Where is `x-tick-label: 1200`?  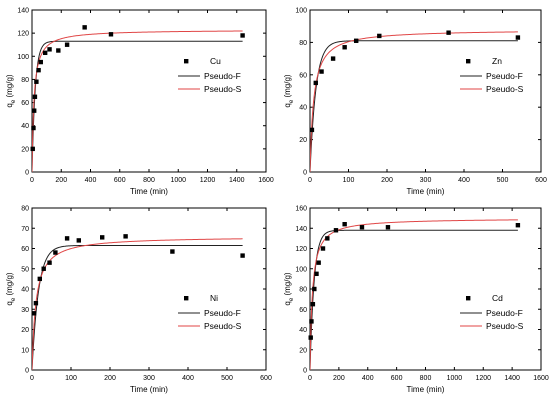
x-tick-label: 1200 is located at coordinates (483, 378).